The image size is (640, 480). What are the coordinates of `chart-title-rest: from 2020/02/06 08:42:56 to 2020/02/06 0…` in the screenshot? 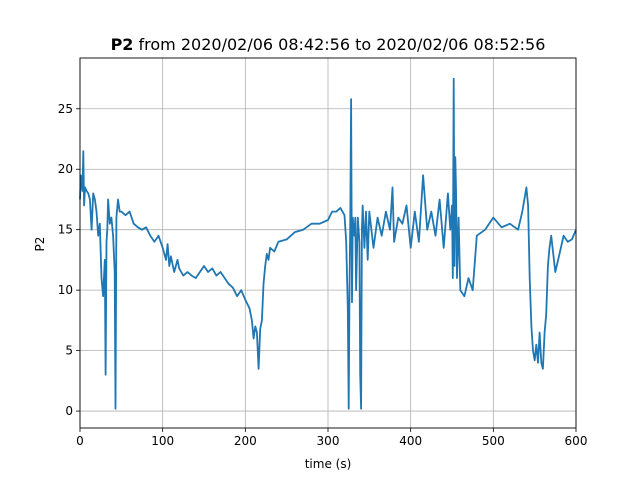 It's located at (339, 44).